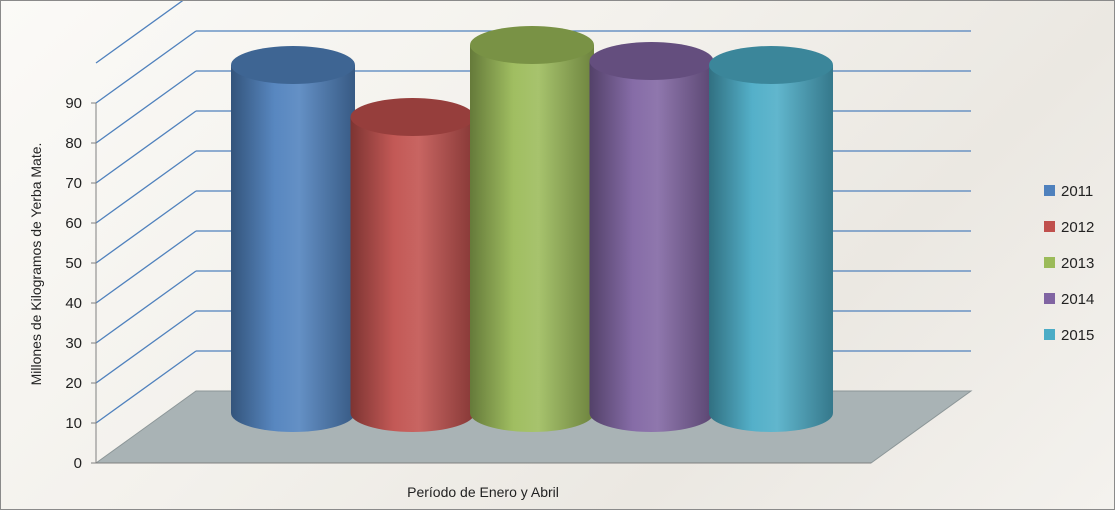  What do you see at coordinates (1077, 299) in the screenshot?
I see `legend-label: 2014` at bounding box center [1077, 299].